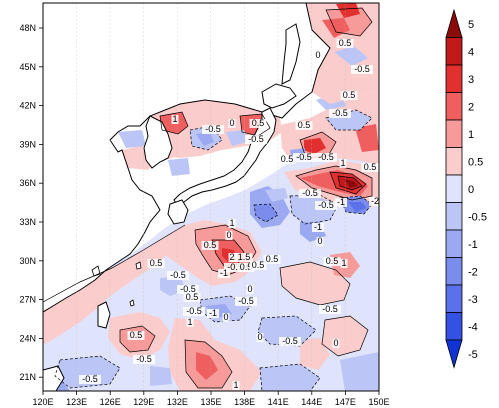 The height and width of the screenshot is (408, 499). What do you see at coordinates (475, 162) in the screenshot?
I see `colorbar-label: 0.5` at bounding box center [475, 162].